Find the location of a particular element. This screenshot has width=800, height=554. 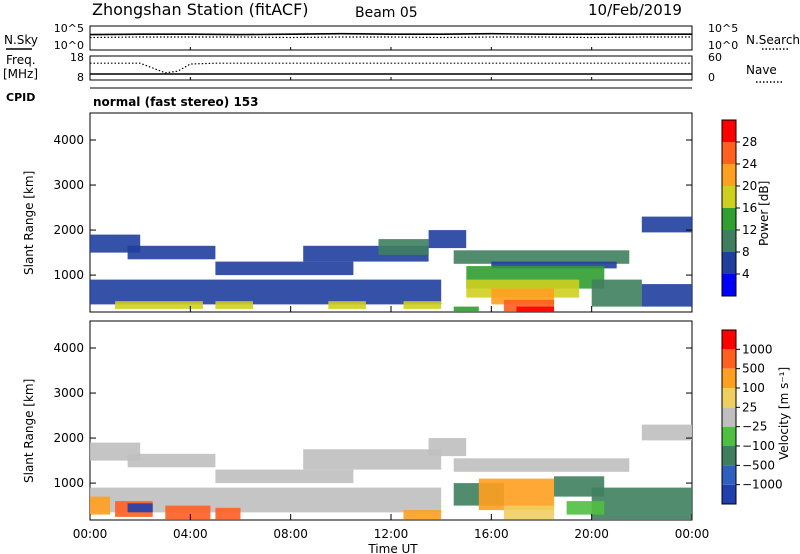

velocity-ytick-label: 4000 is located at coordinates (68, 348).